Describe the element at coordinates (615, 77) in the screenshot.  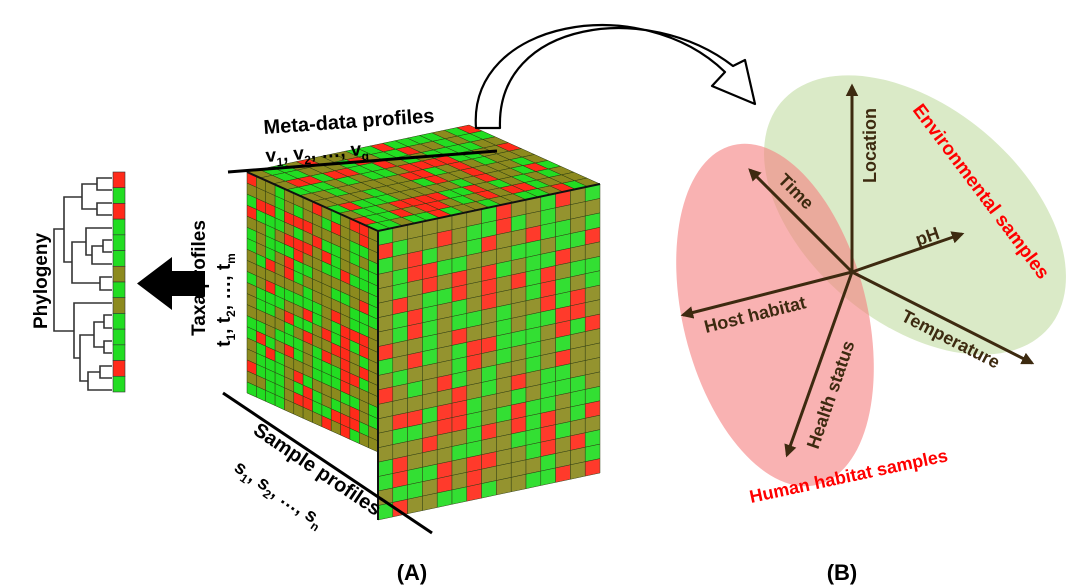
I see `transition-curved-arrow` at that location.